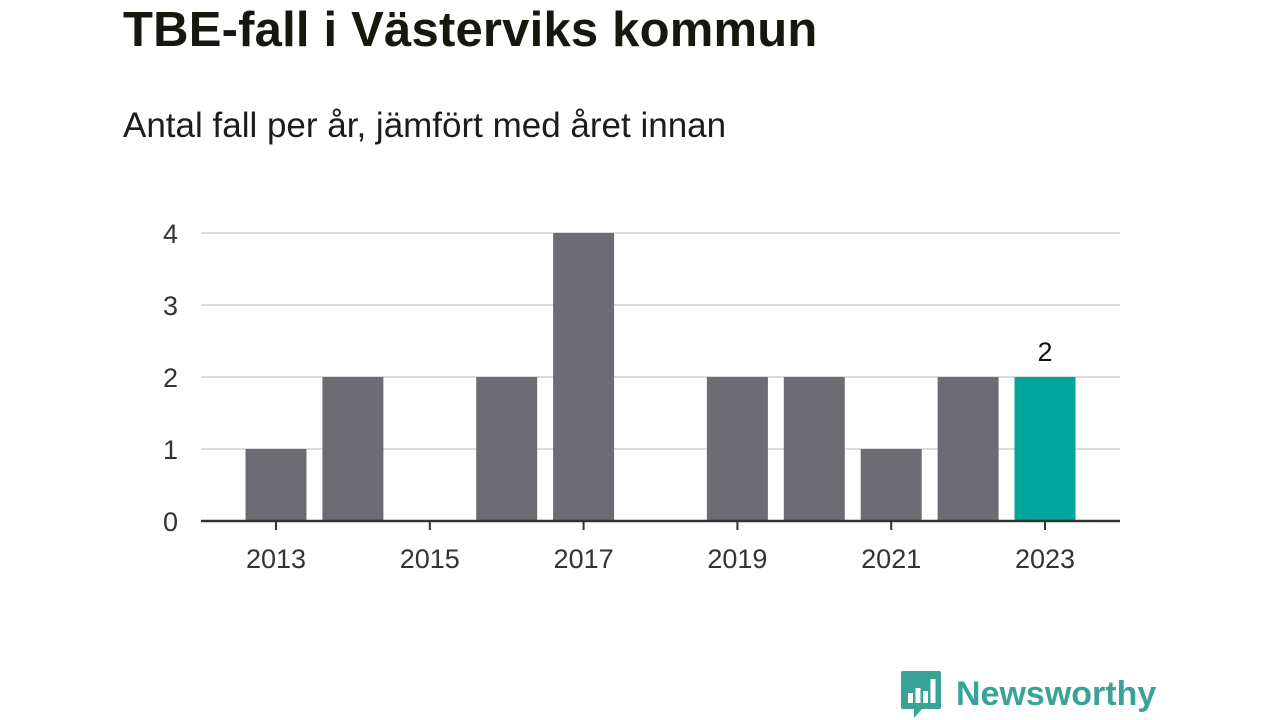 This screenshot has width=1280, height=720. Describe the element at coordinates (470, 30) in the screenshot. I see `chart-title: TBE-fall i Västerviks kommun` at that location.